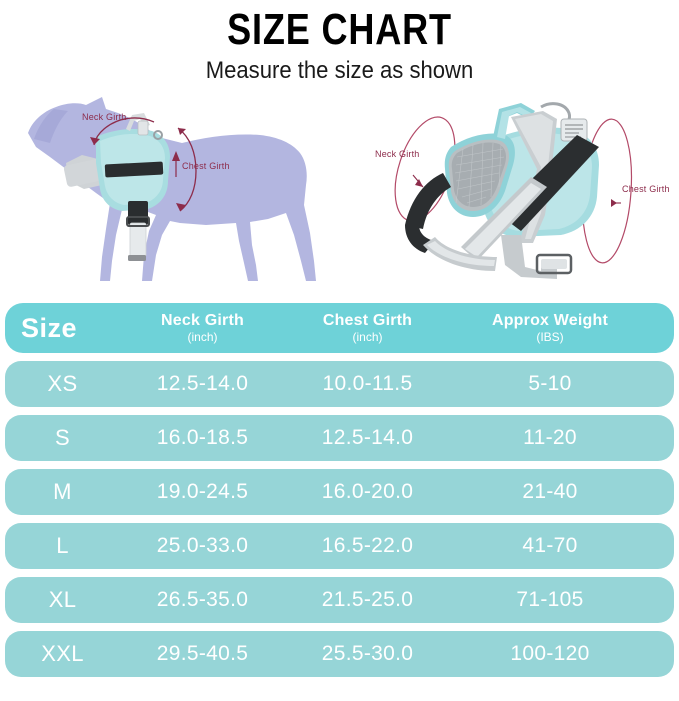 Image resolution: width=679 pixels, height=701 pixels. I want to click on cell-size: L, so click(62, 546).